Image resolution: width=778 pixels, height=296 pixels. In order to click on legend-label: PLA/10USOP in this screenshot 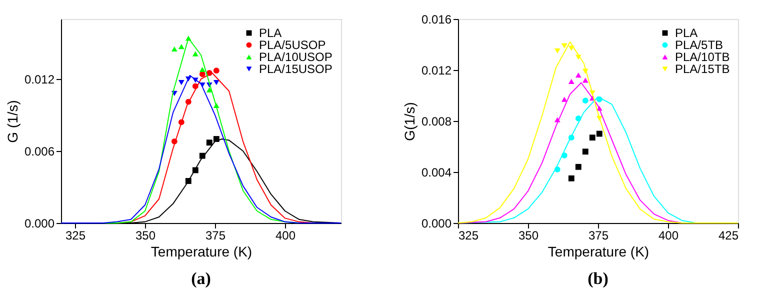, I will do `click(295, 57)`.